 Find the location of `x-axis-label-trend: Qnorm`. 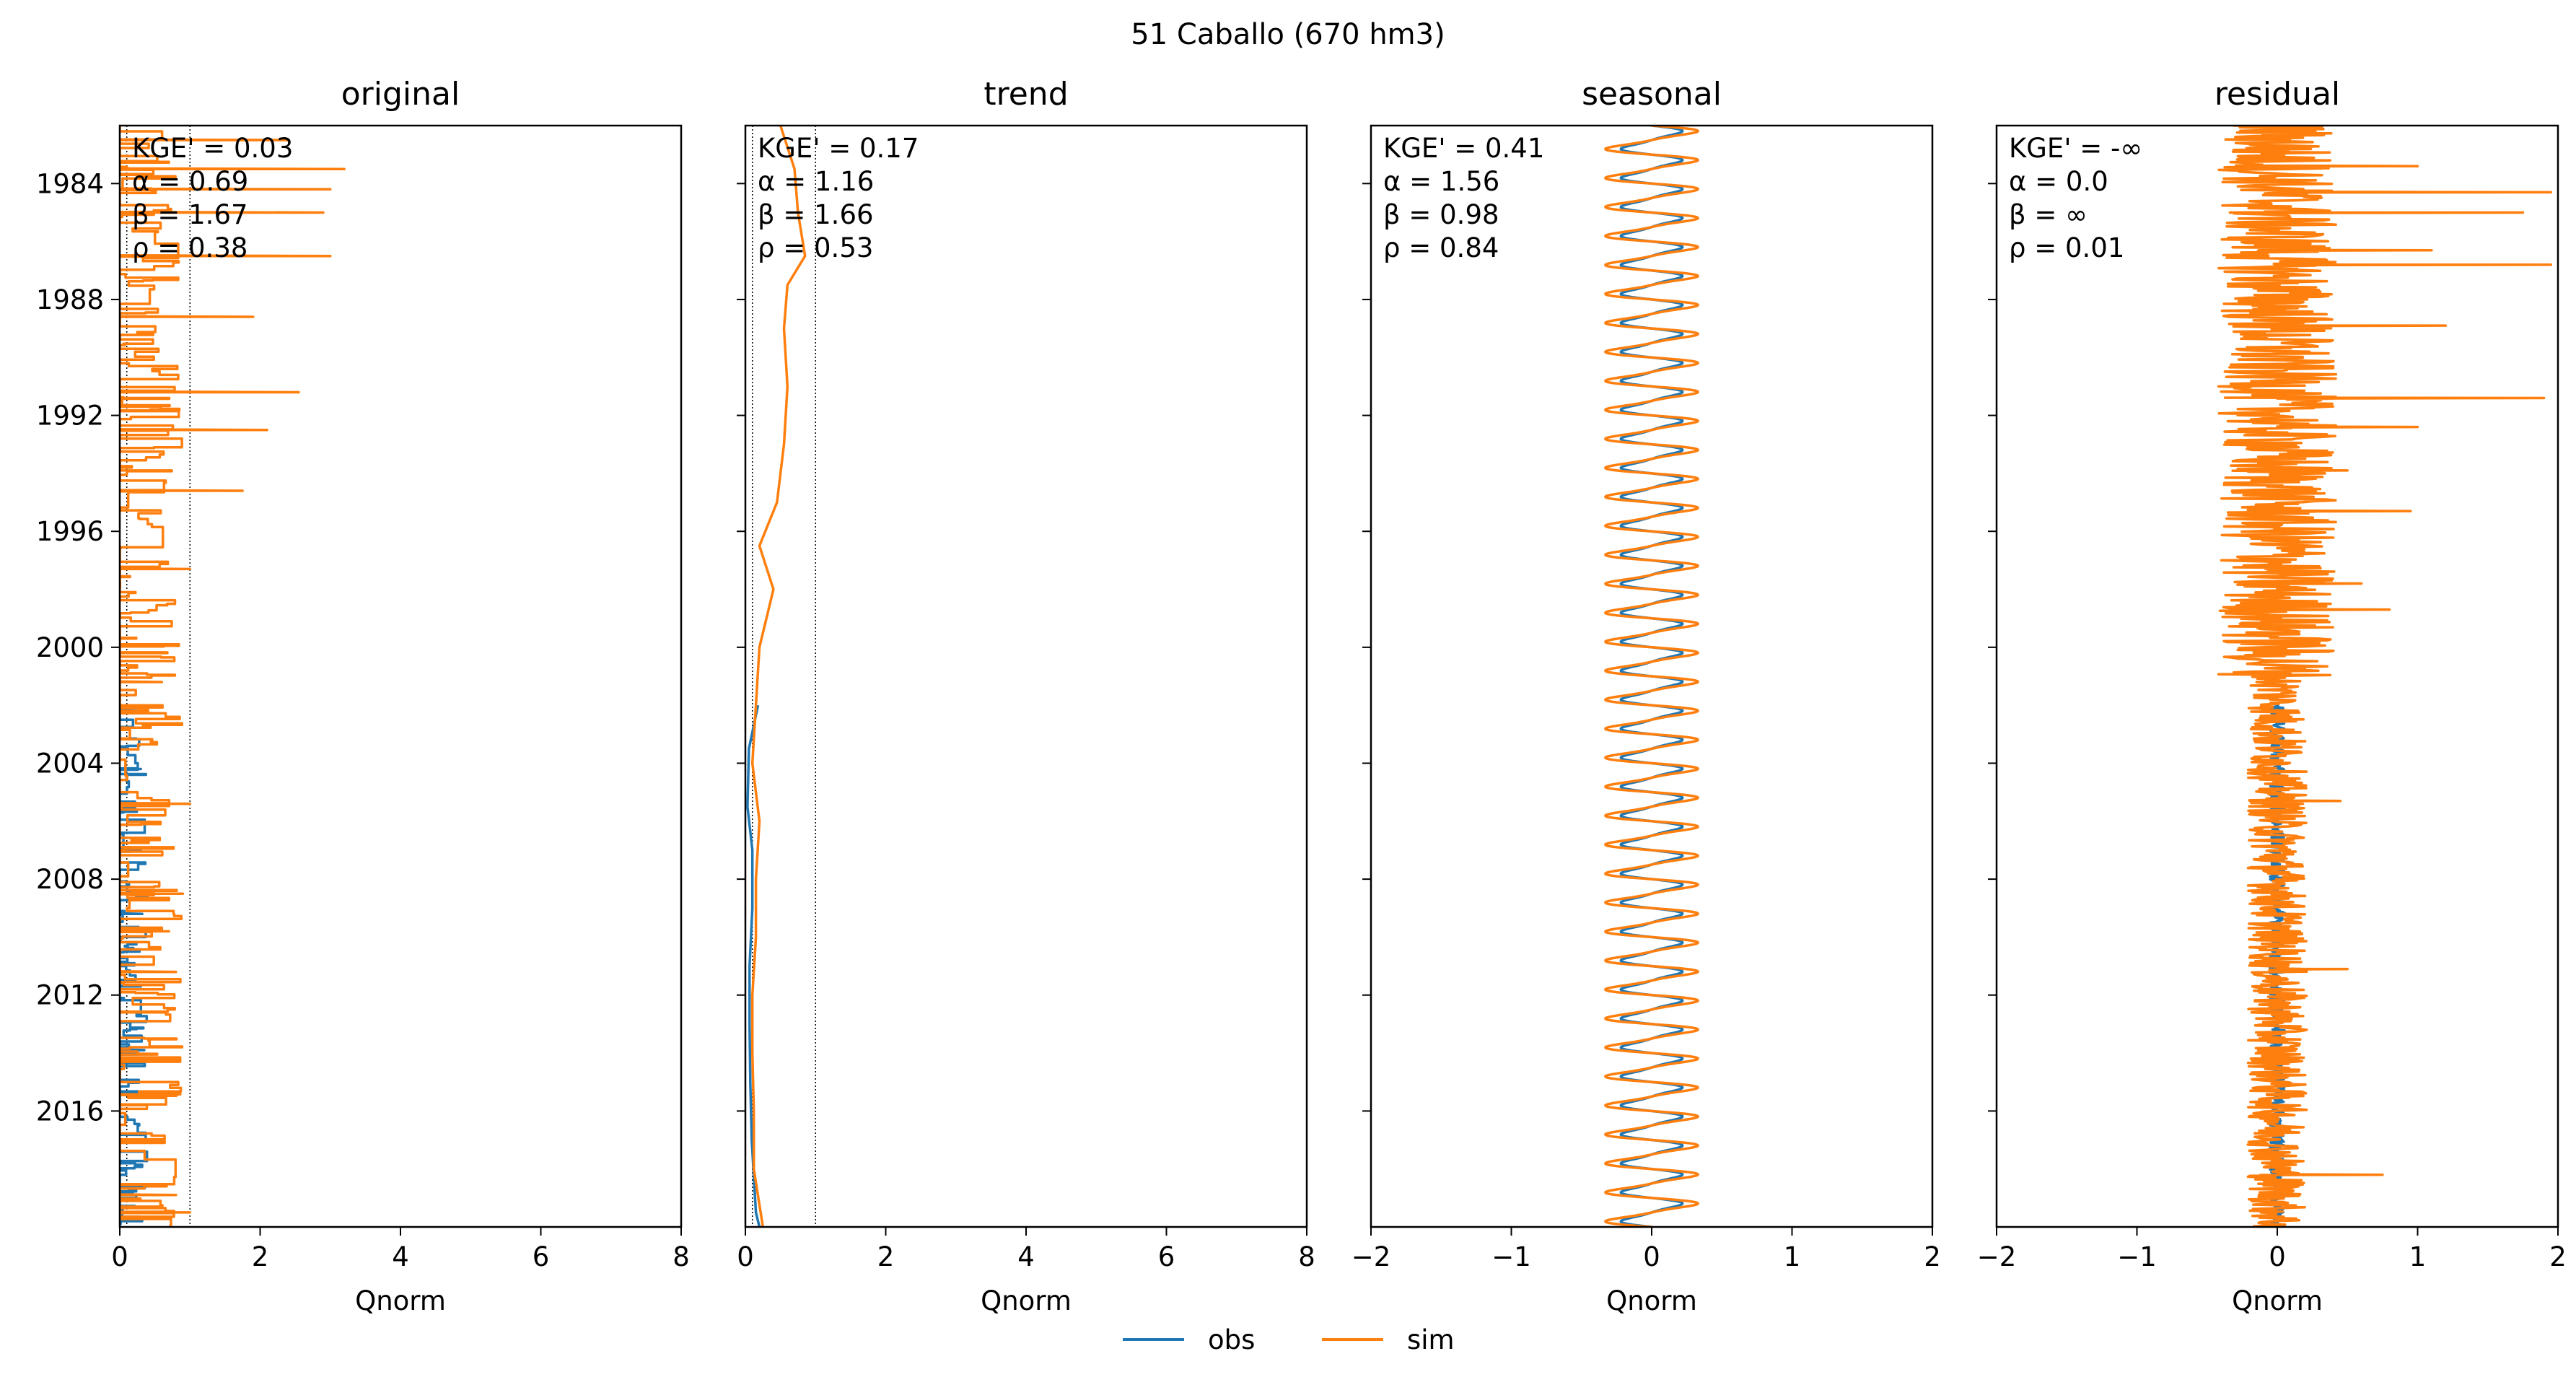

x-axis-label-trend: Qnorm is located at coordinates (1026, 1300).